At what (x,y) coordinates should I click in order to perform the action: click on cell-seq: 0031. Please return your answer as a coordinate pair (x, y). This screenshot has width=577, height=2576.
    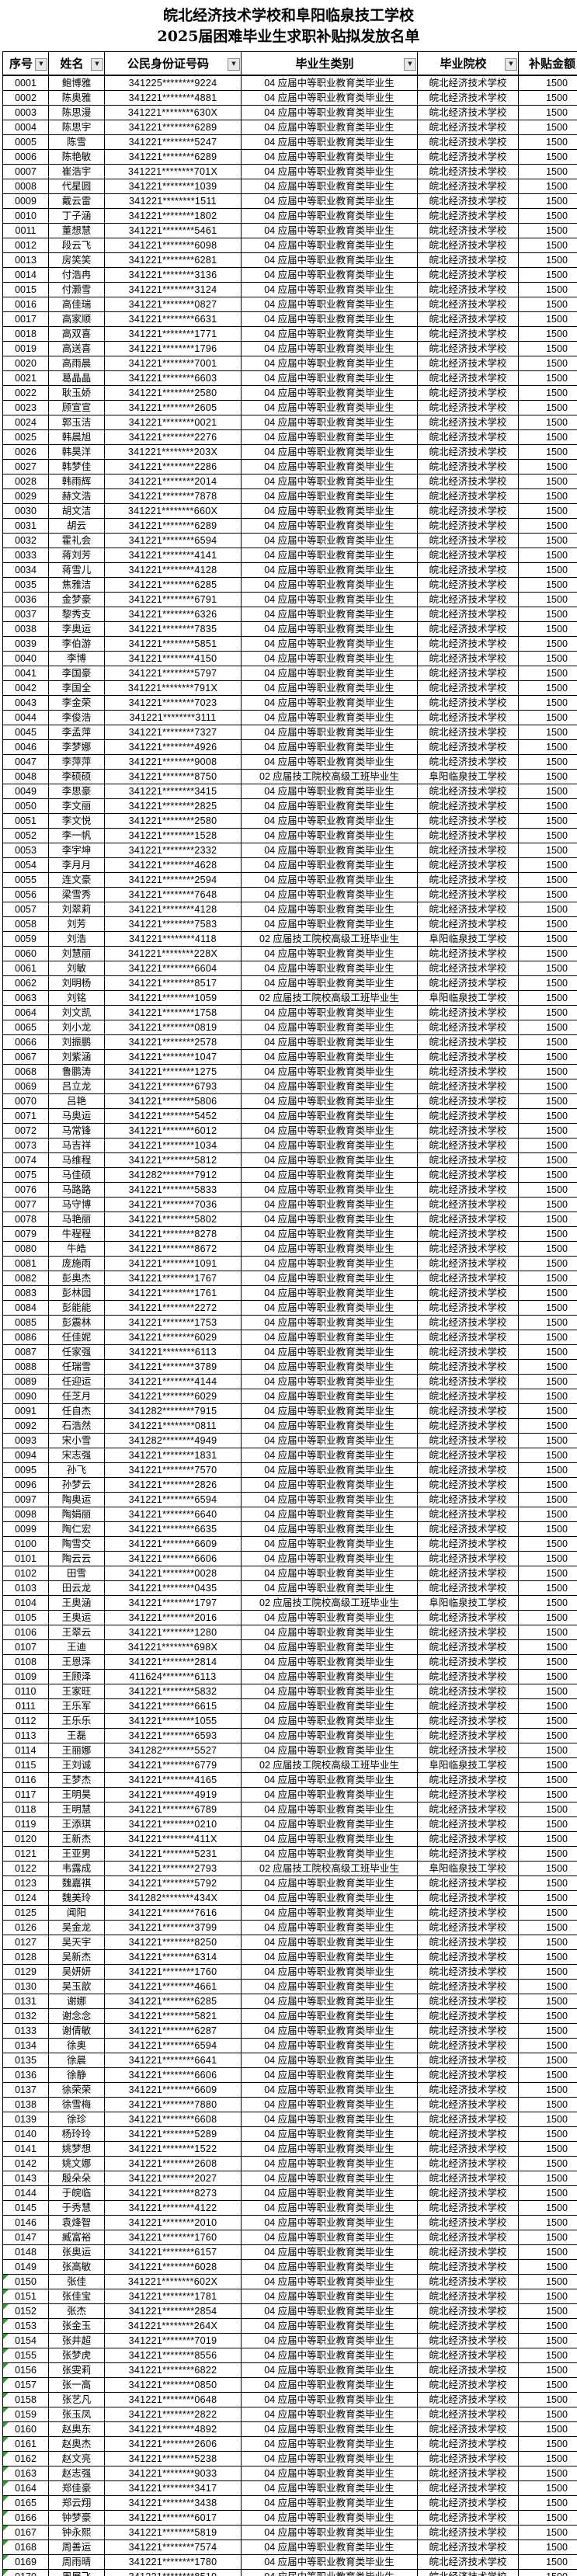
    Looking at the image, I should click on (25, 526).